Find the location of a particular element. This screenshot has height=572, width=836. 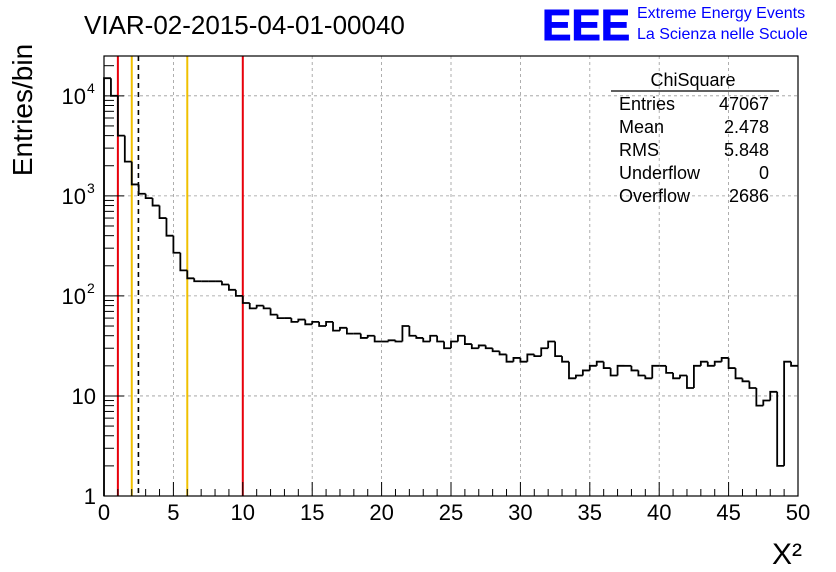

y-axis-label: Entries/bin is located at coordinates (22, 110).